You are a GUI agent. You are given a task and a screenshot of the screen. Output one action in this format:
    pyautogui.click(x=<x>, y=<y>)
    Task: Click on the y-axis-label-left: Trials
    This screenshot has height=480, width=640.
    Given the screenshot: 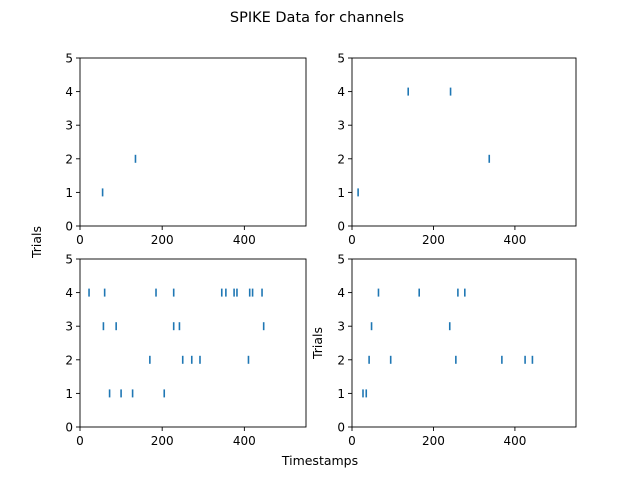 What is the action you would take?
    pyautogui.click(x=36, y=242)
    